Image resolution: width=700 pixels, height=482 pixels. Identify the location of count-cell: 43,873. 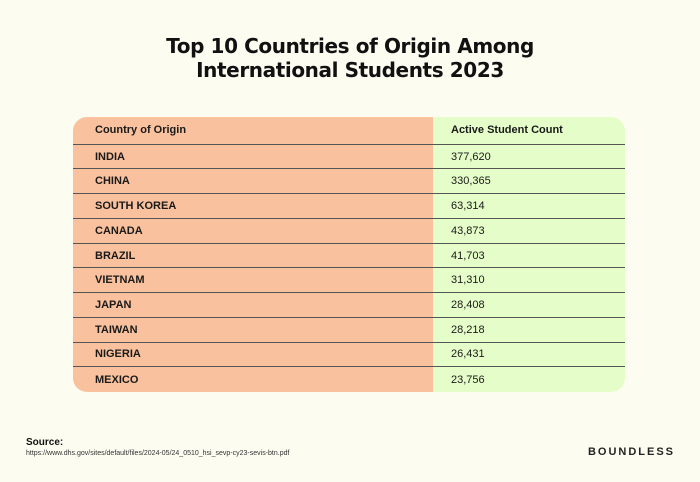
(529, 231).